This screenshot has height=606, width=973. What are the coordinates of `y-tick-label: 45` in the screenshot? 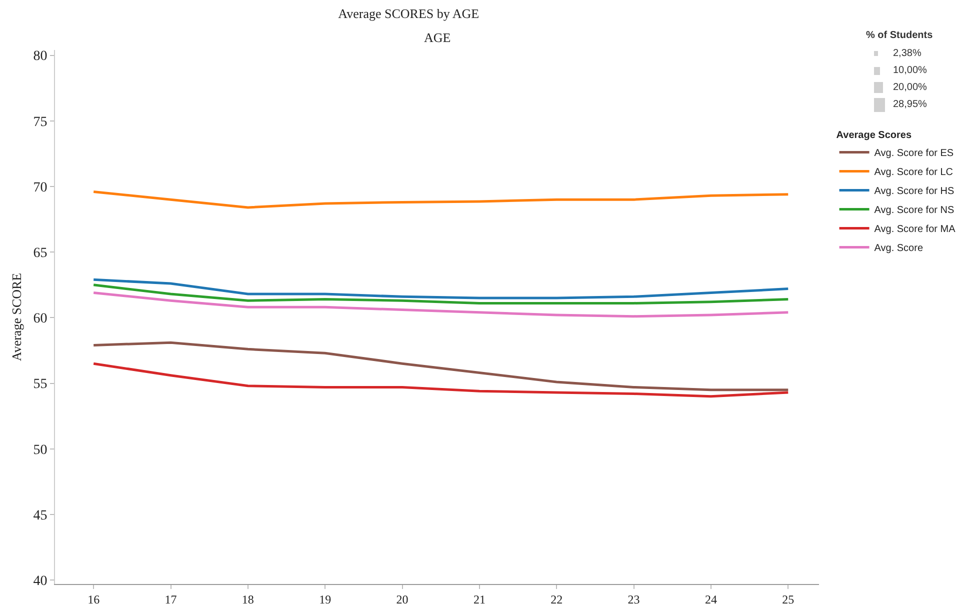 It's located at (40, 516).